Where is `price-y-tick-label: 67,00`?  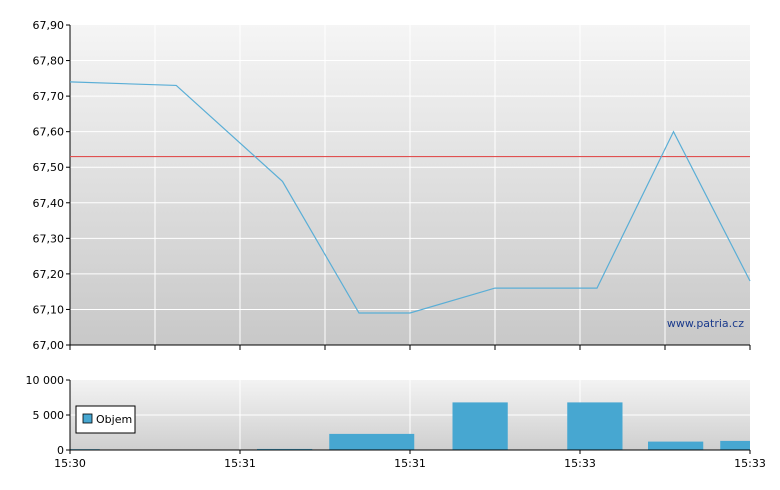 price-y-tick-label: 67,00 is located at coordinates (49, 345).